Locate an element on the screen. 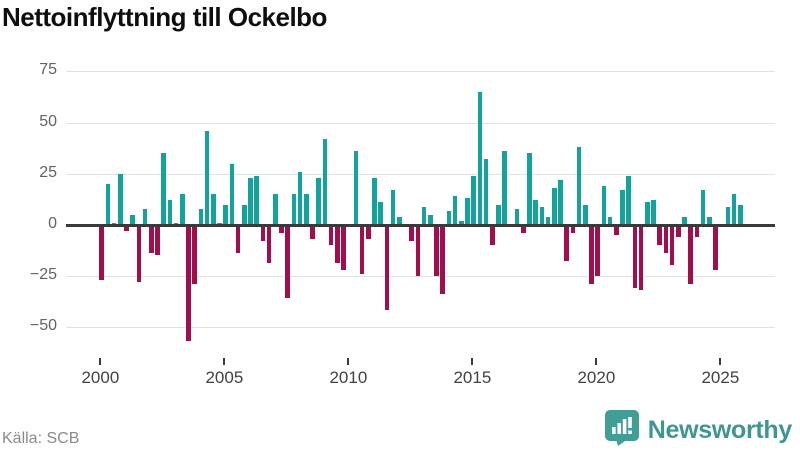 This screenshot has width=800, height=451. bar-chart-badge-icon is located at coordinates (621, 430).